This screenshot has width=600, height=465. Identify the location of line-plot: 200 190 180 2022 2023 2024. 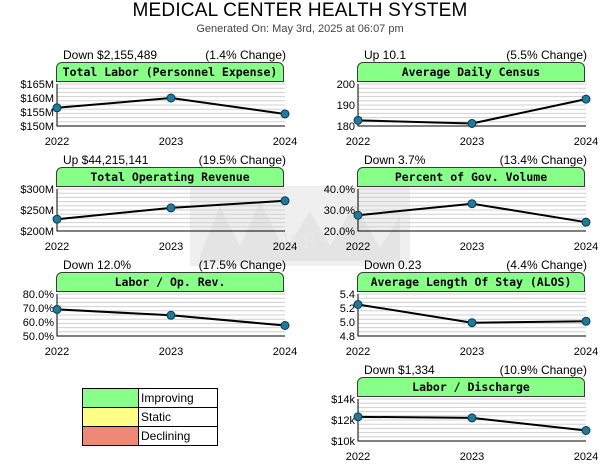
(468, 113).